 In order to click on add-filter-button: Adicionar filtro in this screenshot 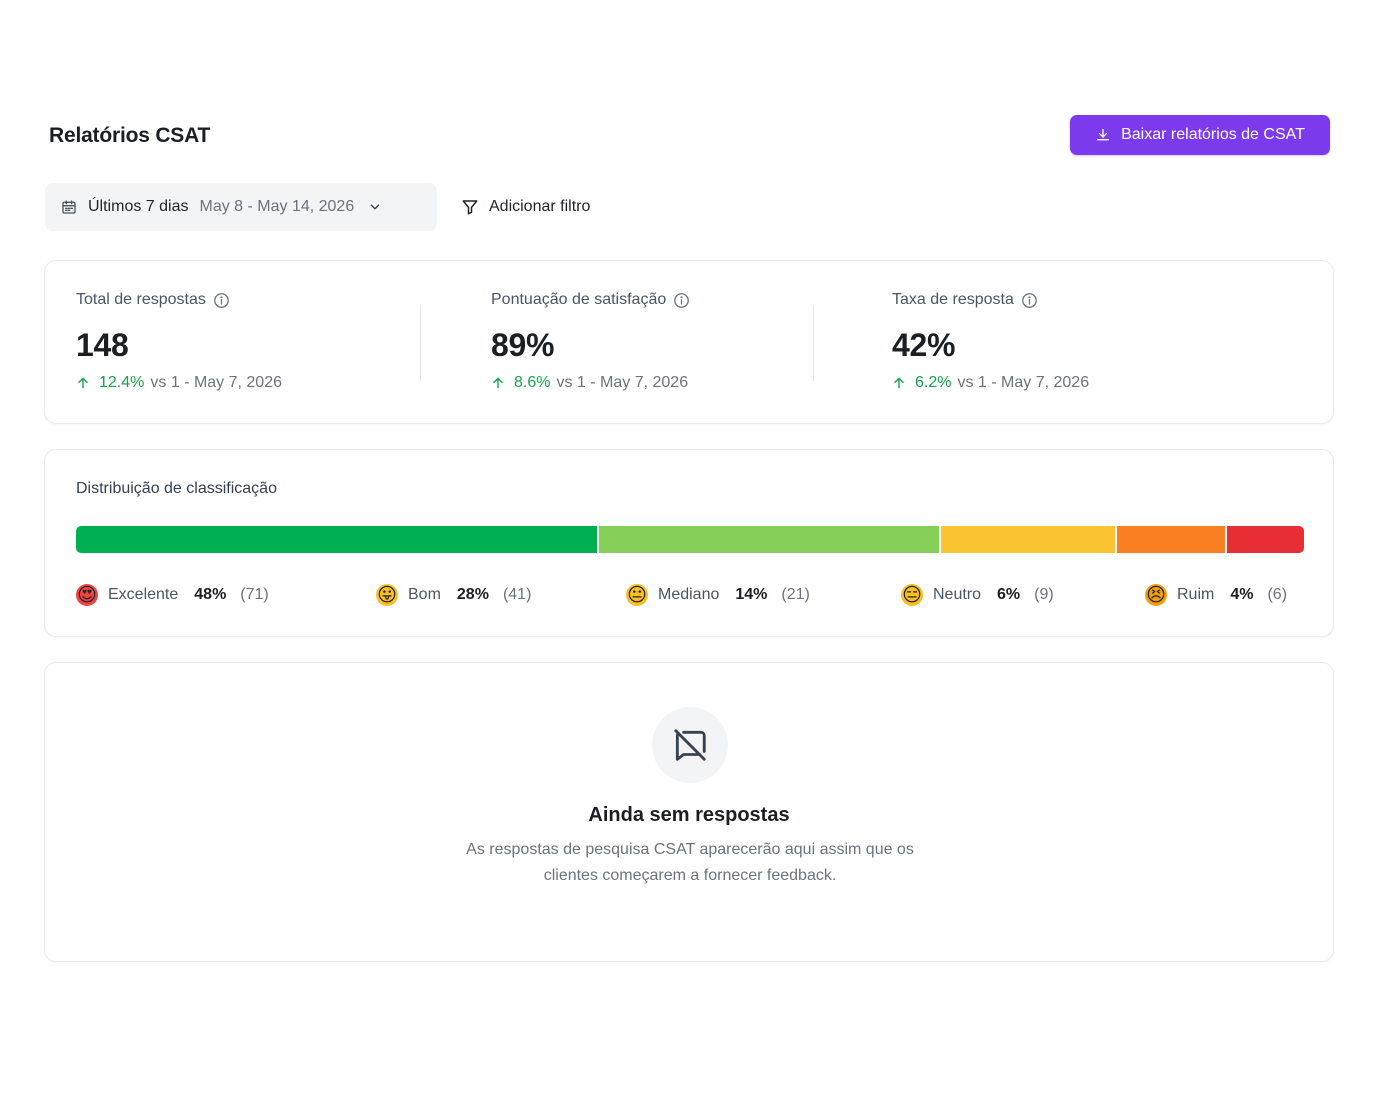, I will do `click(525, 207)`.